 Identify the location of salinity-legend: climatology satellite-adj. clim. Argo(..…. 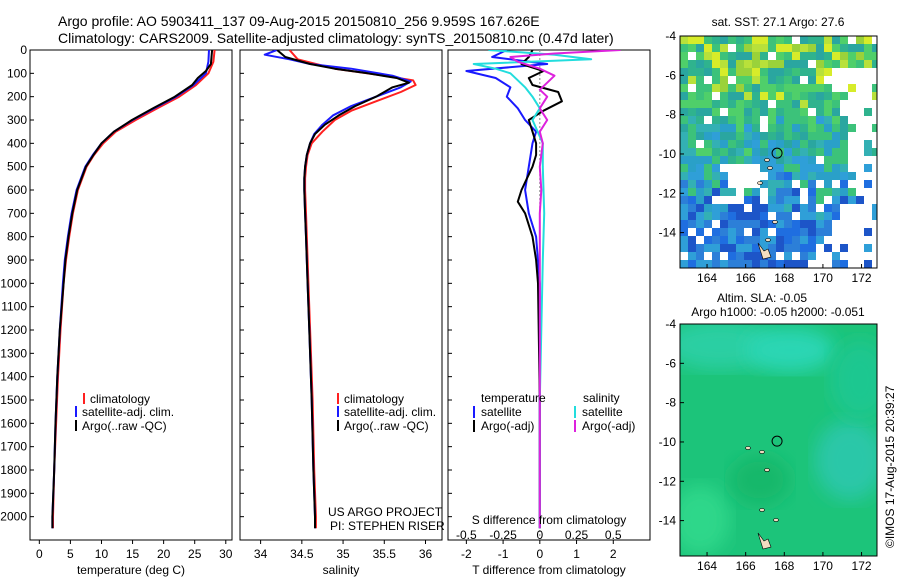
(386, 412).